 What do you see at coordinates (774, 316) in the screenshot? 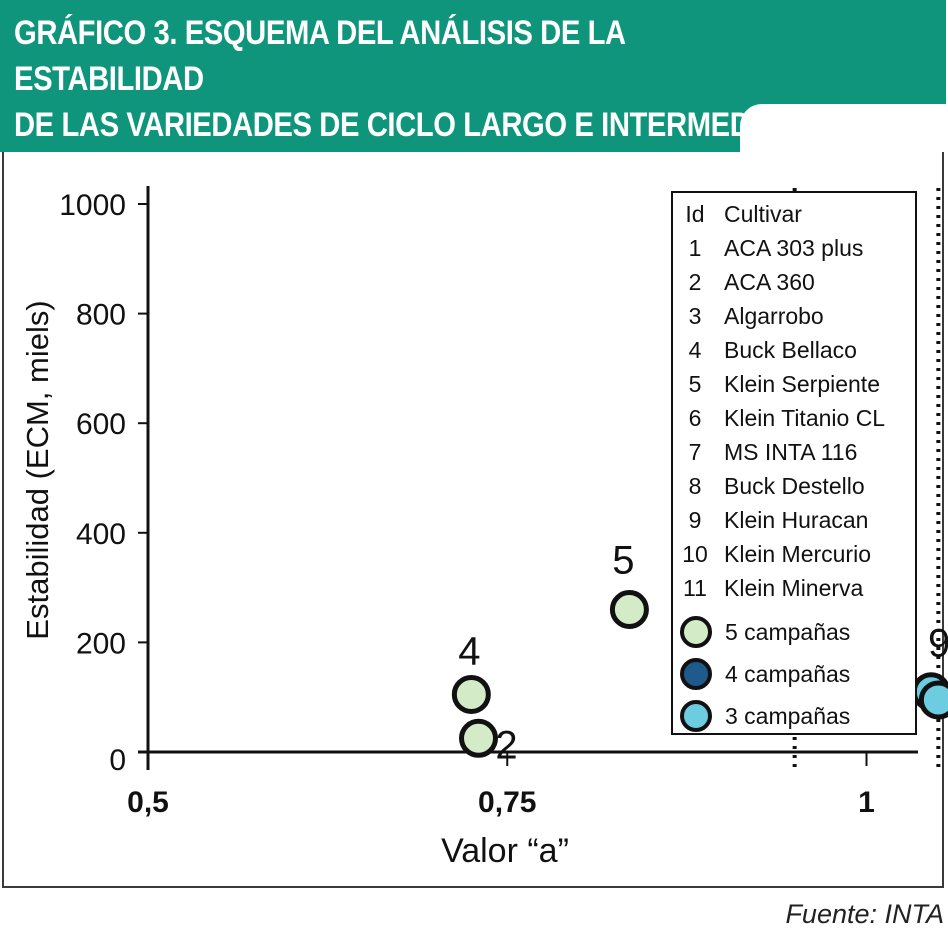
I see `legend-cultivar-3: Algarrobo` at bounding box center [774, 316].